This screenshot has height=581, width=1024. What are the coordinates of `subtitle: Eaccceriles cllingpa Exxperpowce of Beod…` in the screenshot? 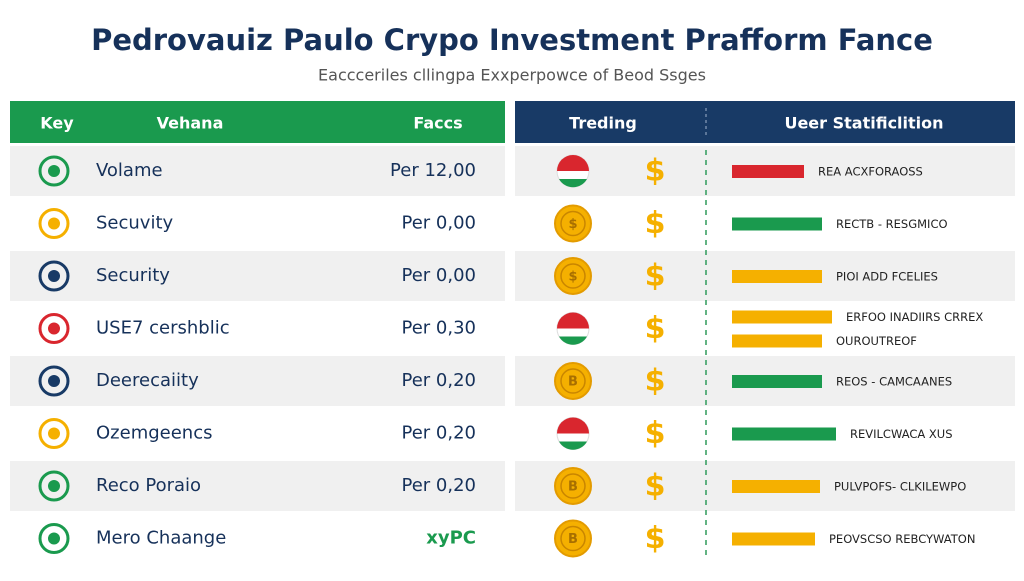 It's located at (512, 75).